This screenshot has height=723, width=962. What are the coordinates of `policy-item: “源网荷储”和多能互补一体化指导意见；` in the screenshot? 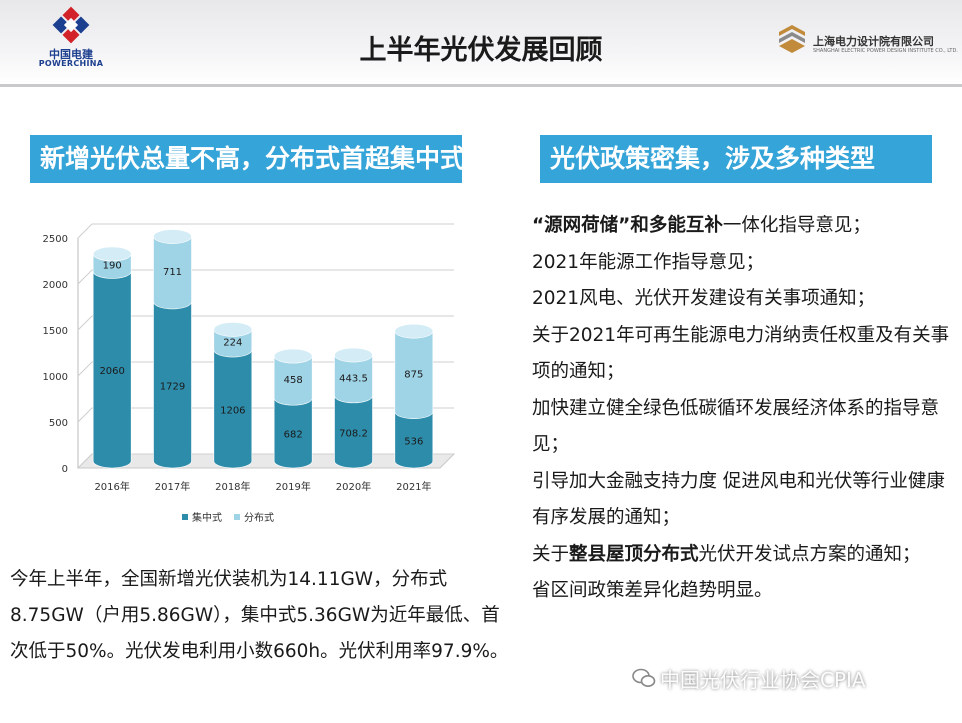 It's located at (744, 226).